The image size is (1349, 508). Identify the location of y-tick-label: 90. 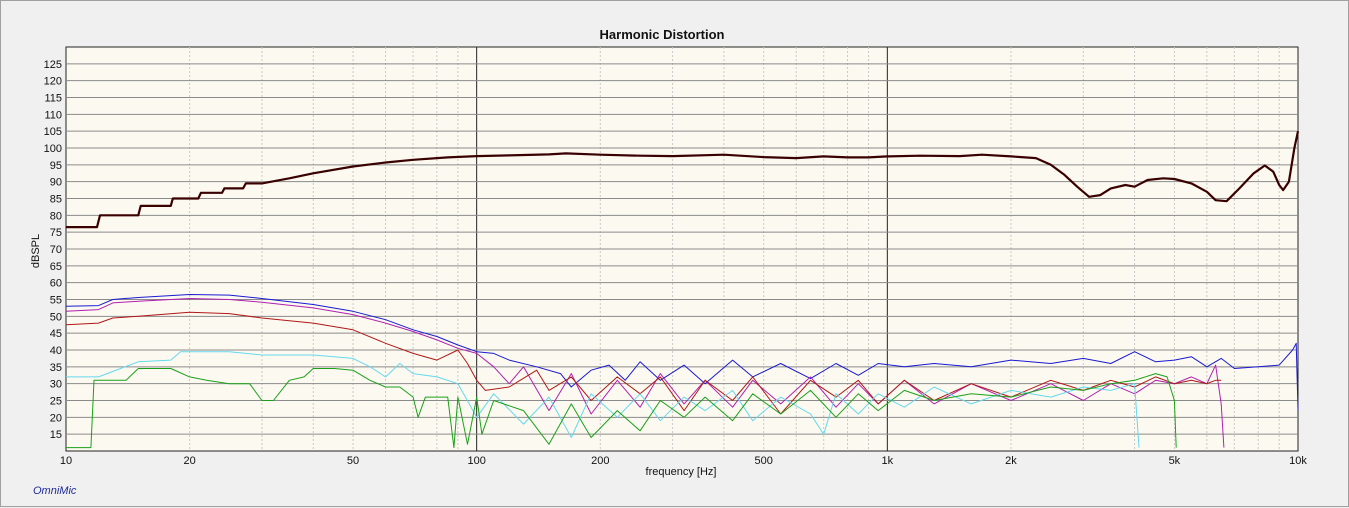
(56, 183).